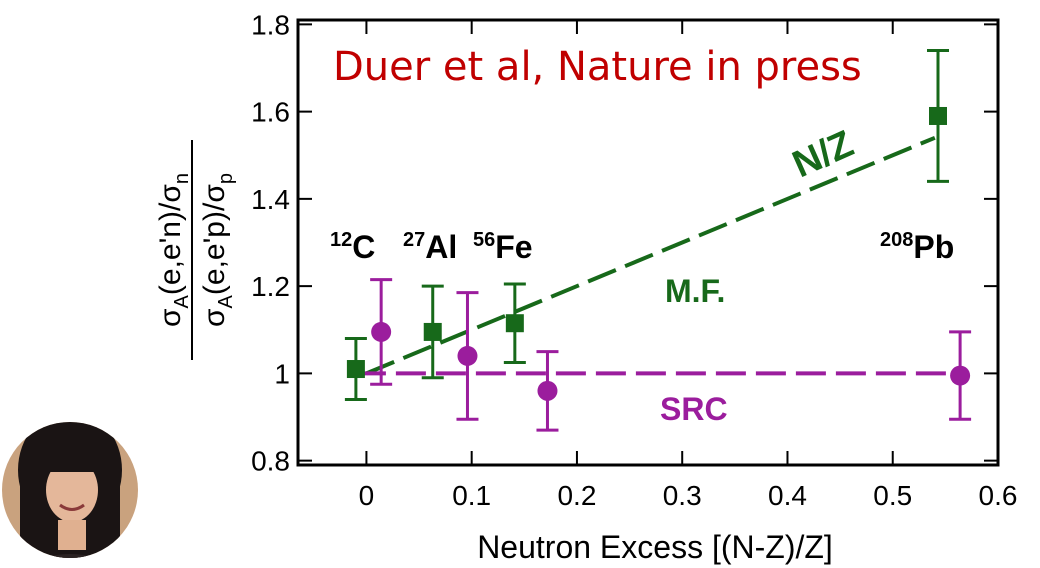 This screenshot has width=1040, height=568. What do you see at coordinates (363, 247) in the screenshot?
I see `element-symbol: C` at bounding box center [363, 247].